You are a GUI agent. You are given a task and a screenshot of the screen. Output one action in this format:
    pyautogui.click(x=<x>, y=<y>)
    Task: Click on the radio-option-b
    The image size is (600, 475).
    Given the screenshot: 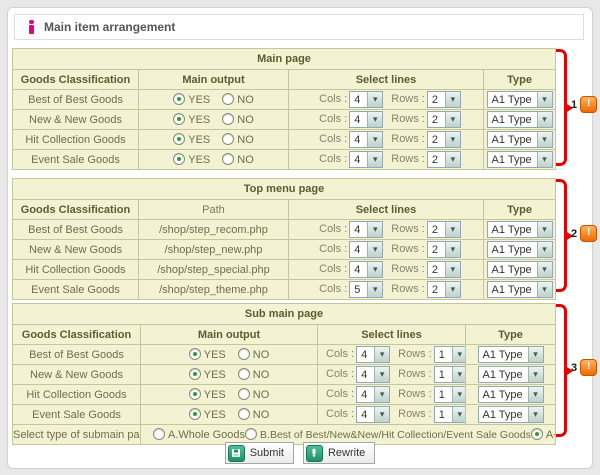 What is the action you would take?
    pyautogui.click(x=251, y=434)
    